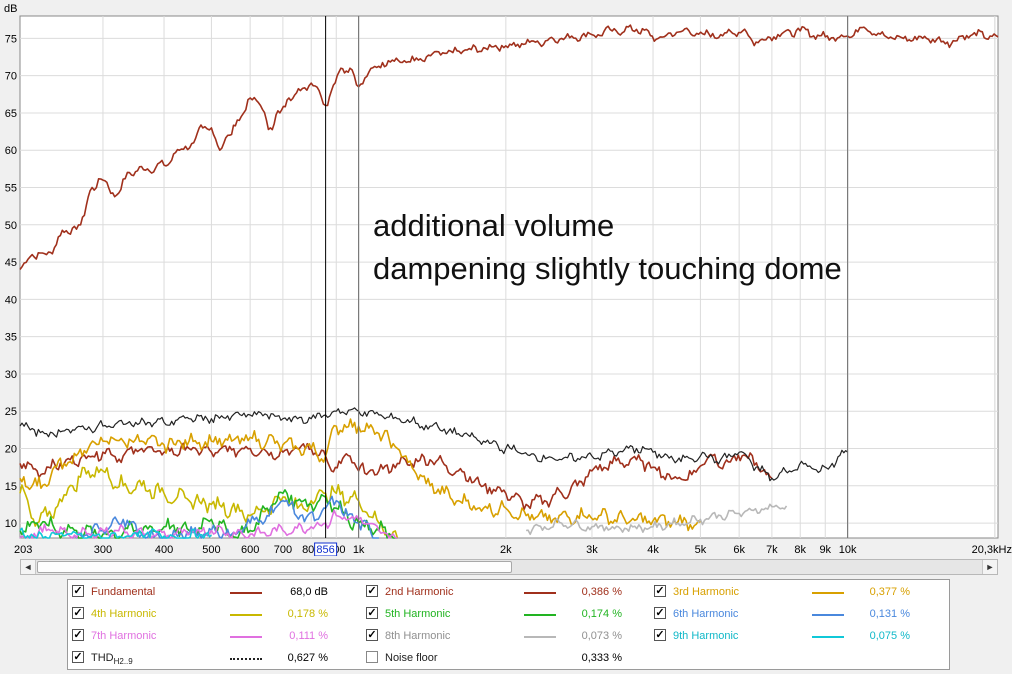  I want to click on x-tick-label: 4k, so click(653, 550).